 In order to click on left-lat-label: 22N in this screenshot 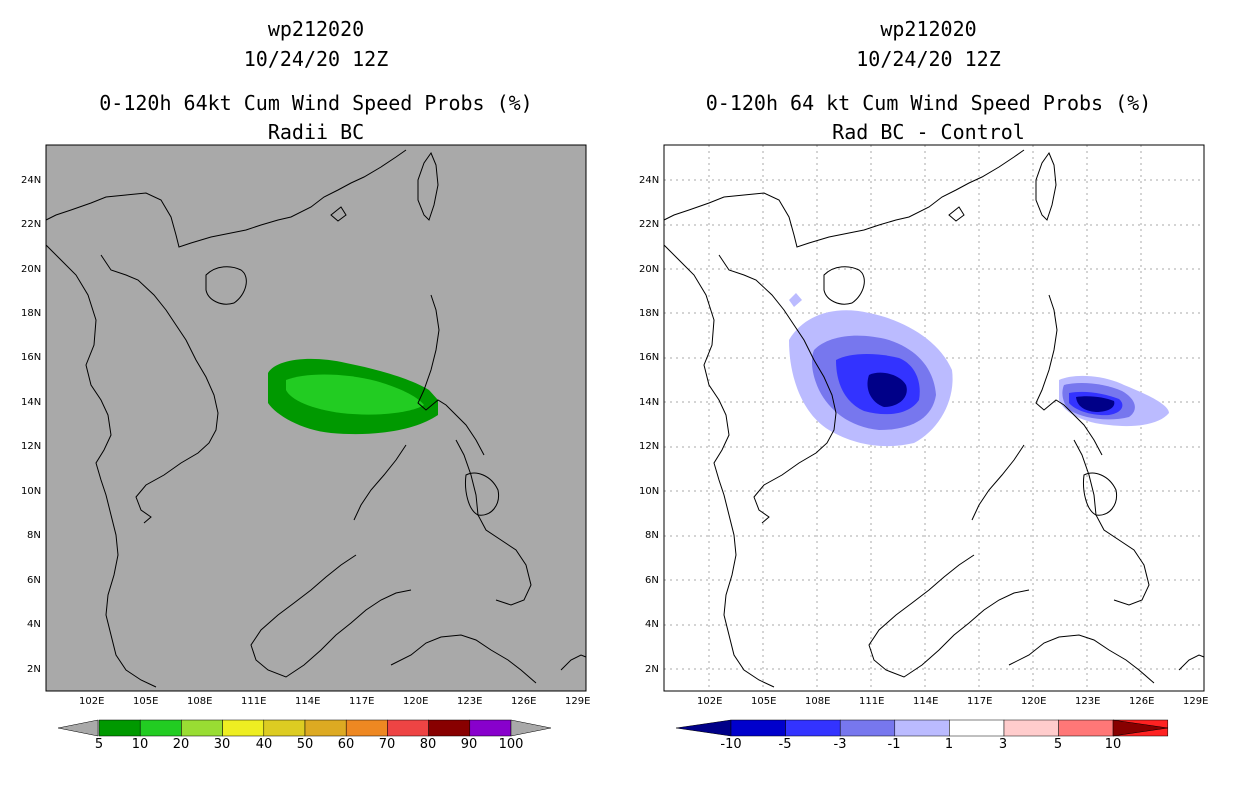, I will do `click(31, 224)`.